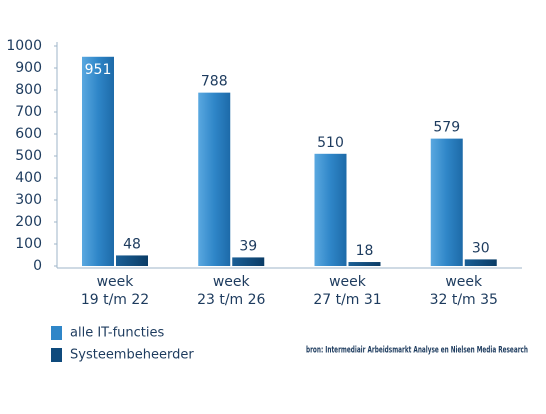 Image resolution: width=546 pixels, height=414 pixels. Describe the element at coordinates (98, 70) in the screenshot. I see `value-label: 951` at that location.